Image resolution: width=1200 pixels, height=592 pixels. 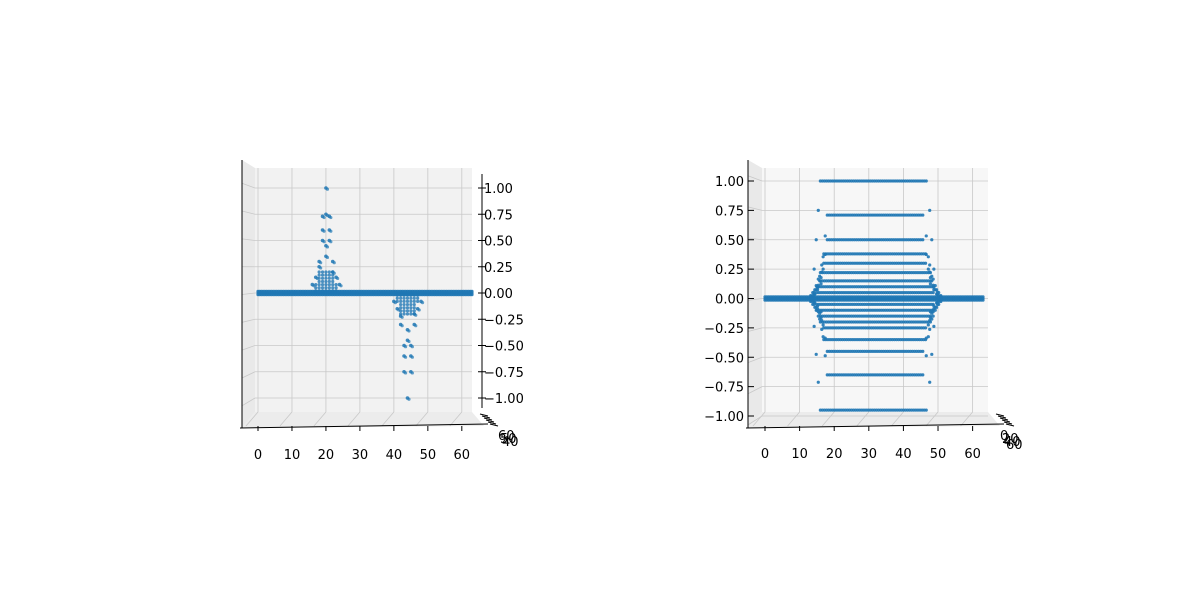 What do you see at coordinates (729, 300) in the screenshot?
I see `z-tick-label: 0.00` at bounding box center [729, 300].